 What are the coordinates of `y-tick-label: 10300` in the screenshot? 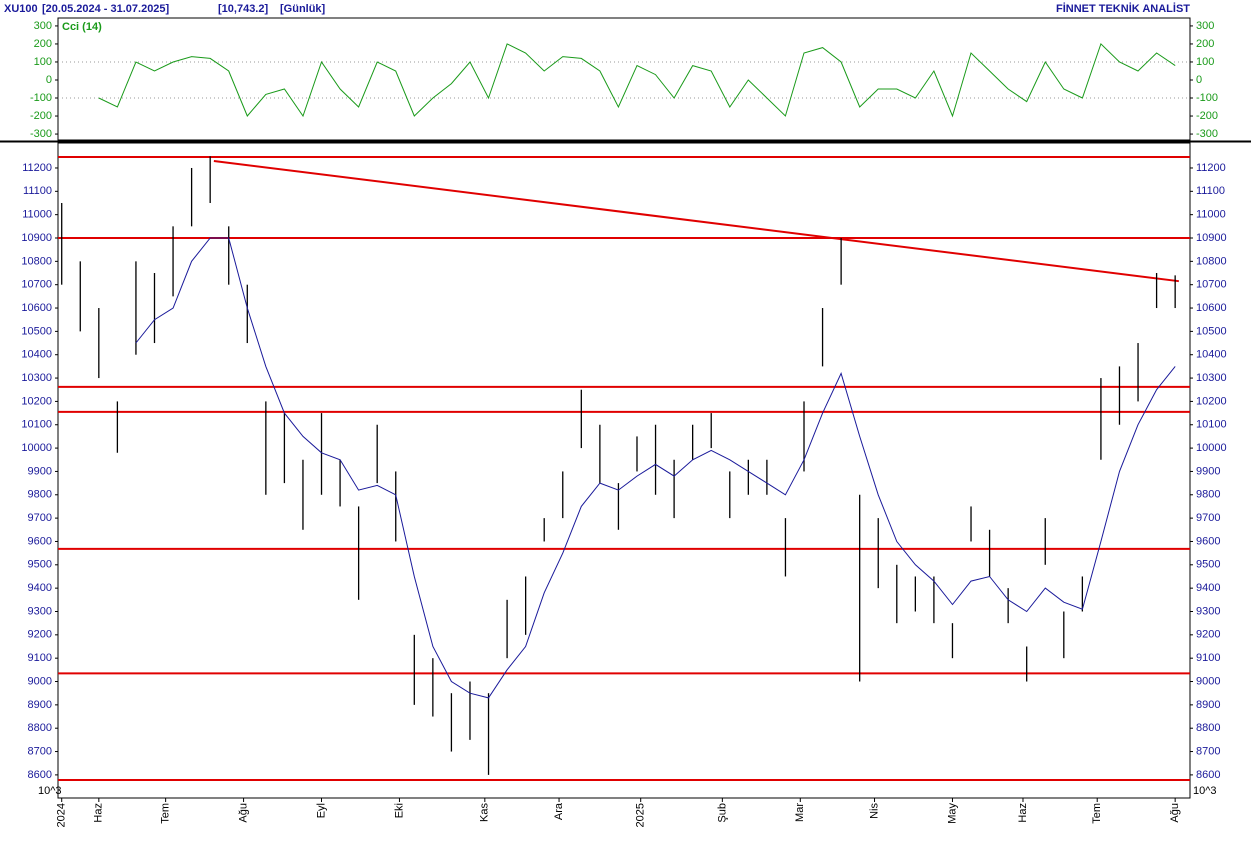 It's located at (36, 378).